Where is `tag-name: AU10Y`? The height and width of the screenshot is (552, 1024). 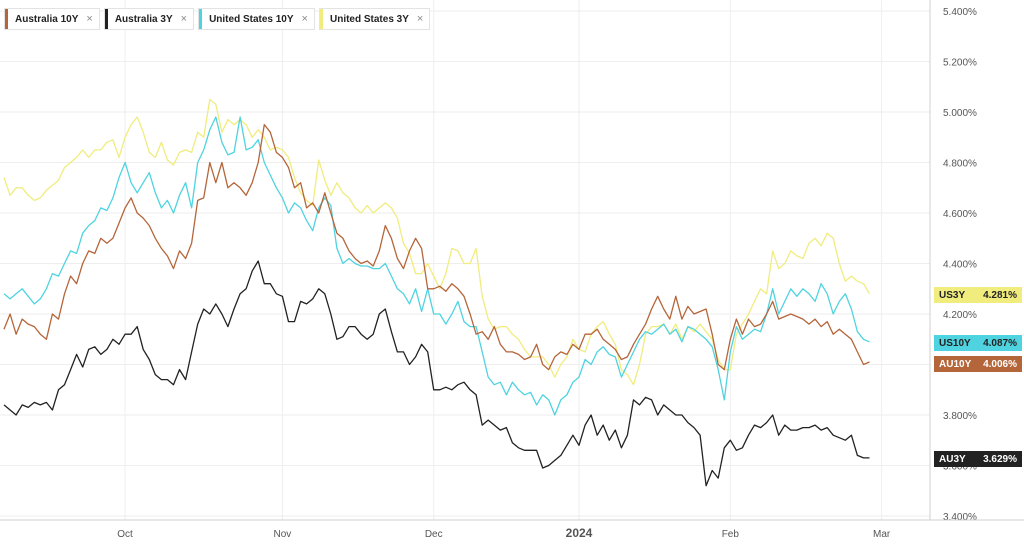 tag-name: AU10Y is located at coordinates (955, 364).